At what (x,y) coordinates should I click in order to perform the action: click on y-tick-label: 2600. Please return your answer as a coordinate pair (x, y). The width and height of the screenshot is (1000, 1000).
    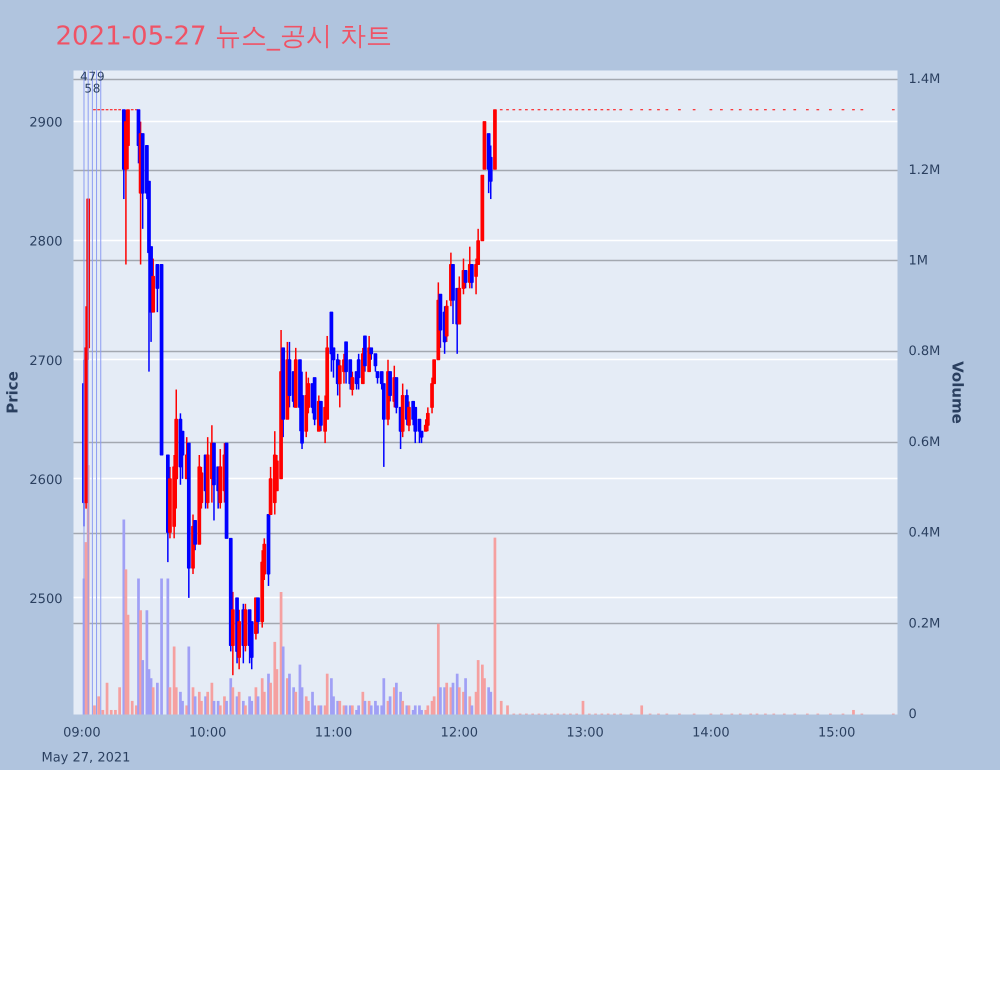
    Looking at the image, I should click on (46, 480).